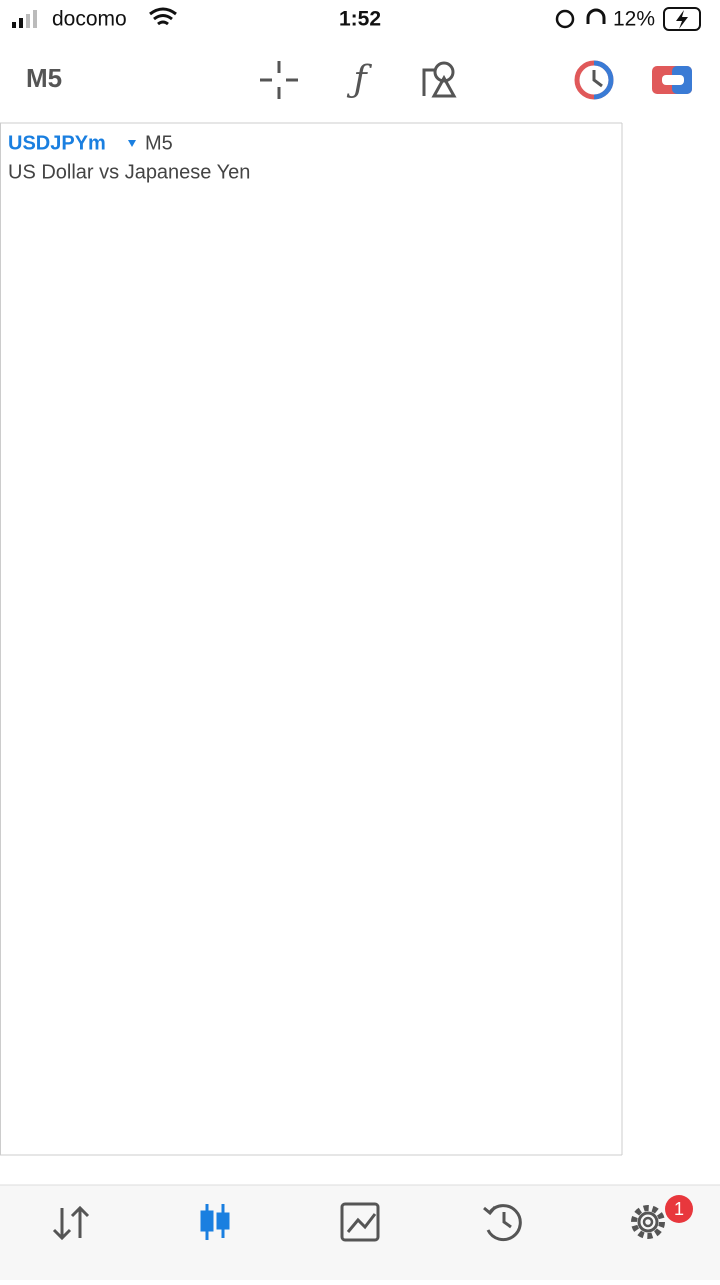 The height and width of the screenshot is (1285, 720). I want to click on symbol-description: US Dollar vs Japanese Yen, so click(129, 172).